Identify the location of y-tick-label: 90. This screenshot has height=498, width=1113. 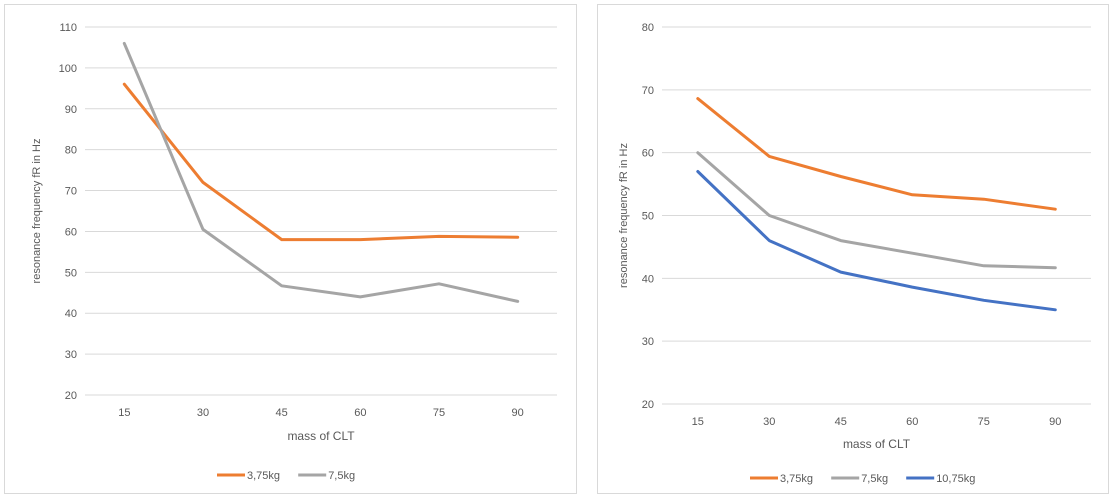
(71, 110).